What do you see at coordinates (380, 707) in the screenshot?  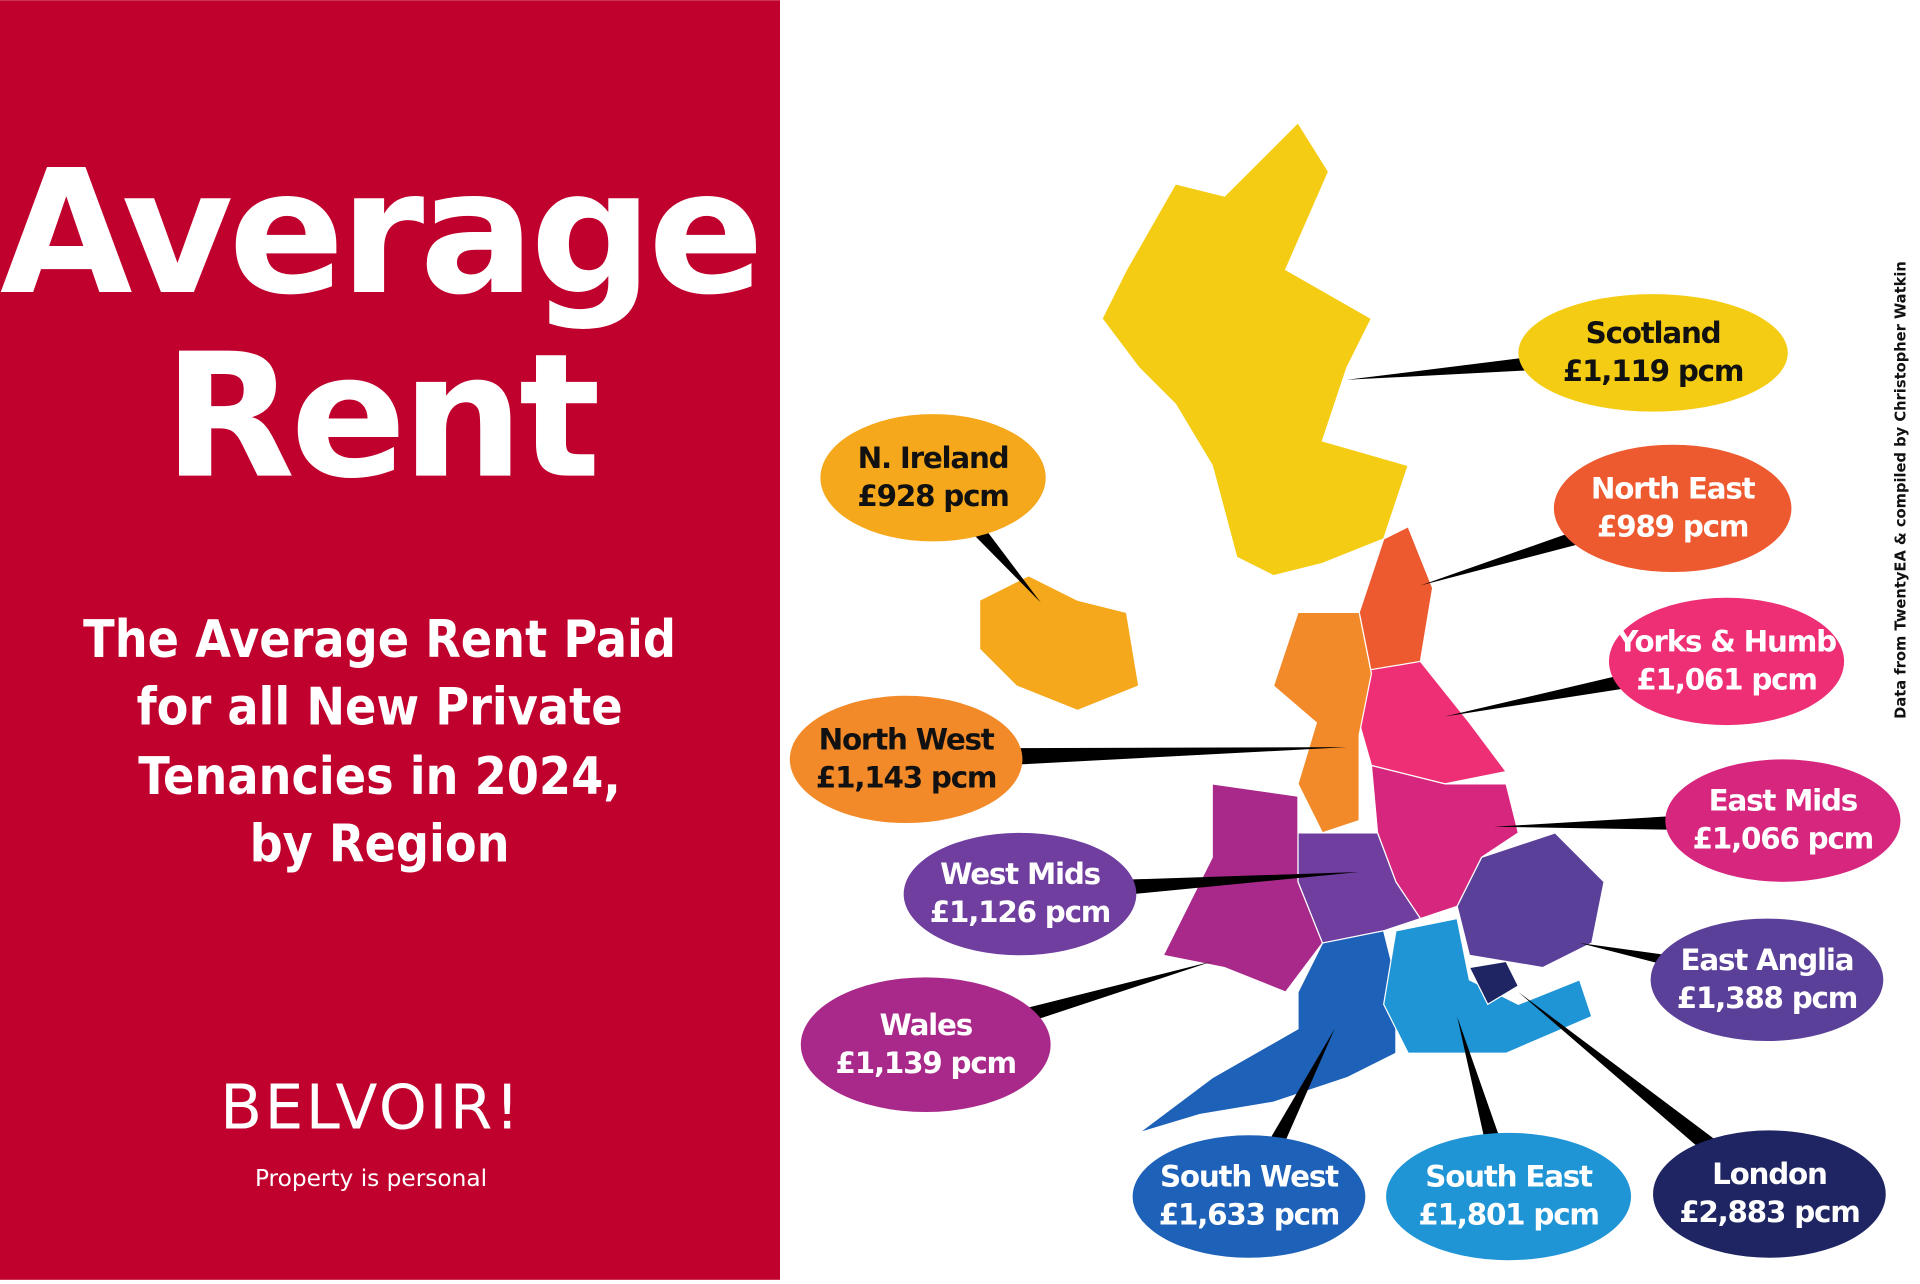 I see `subtitle-line: for all New Private` at bounding box center [380, 707].